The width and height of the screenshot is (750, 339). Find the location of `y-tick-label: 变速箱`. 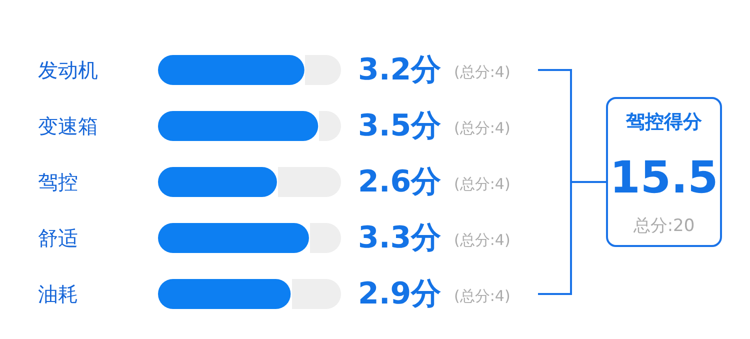

y-tick-label: 变速箱 is located at coordinates (68, 126).